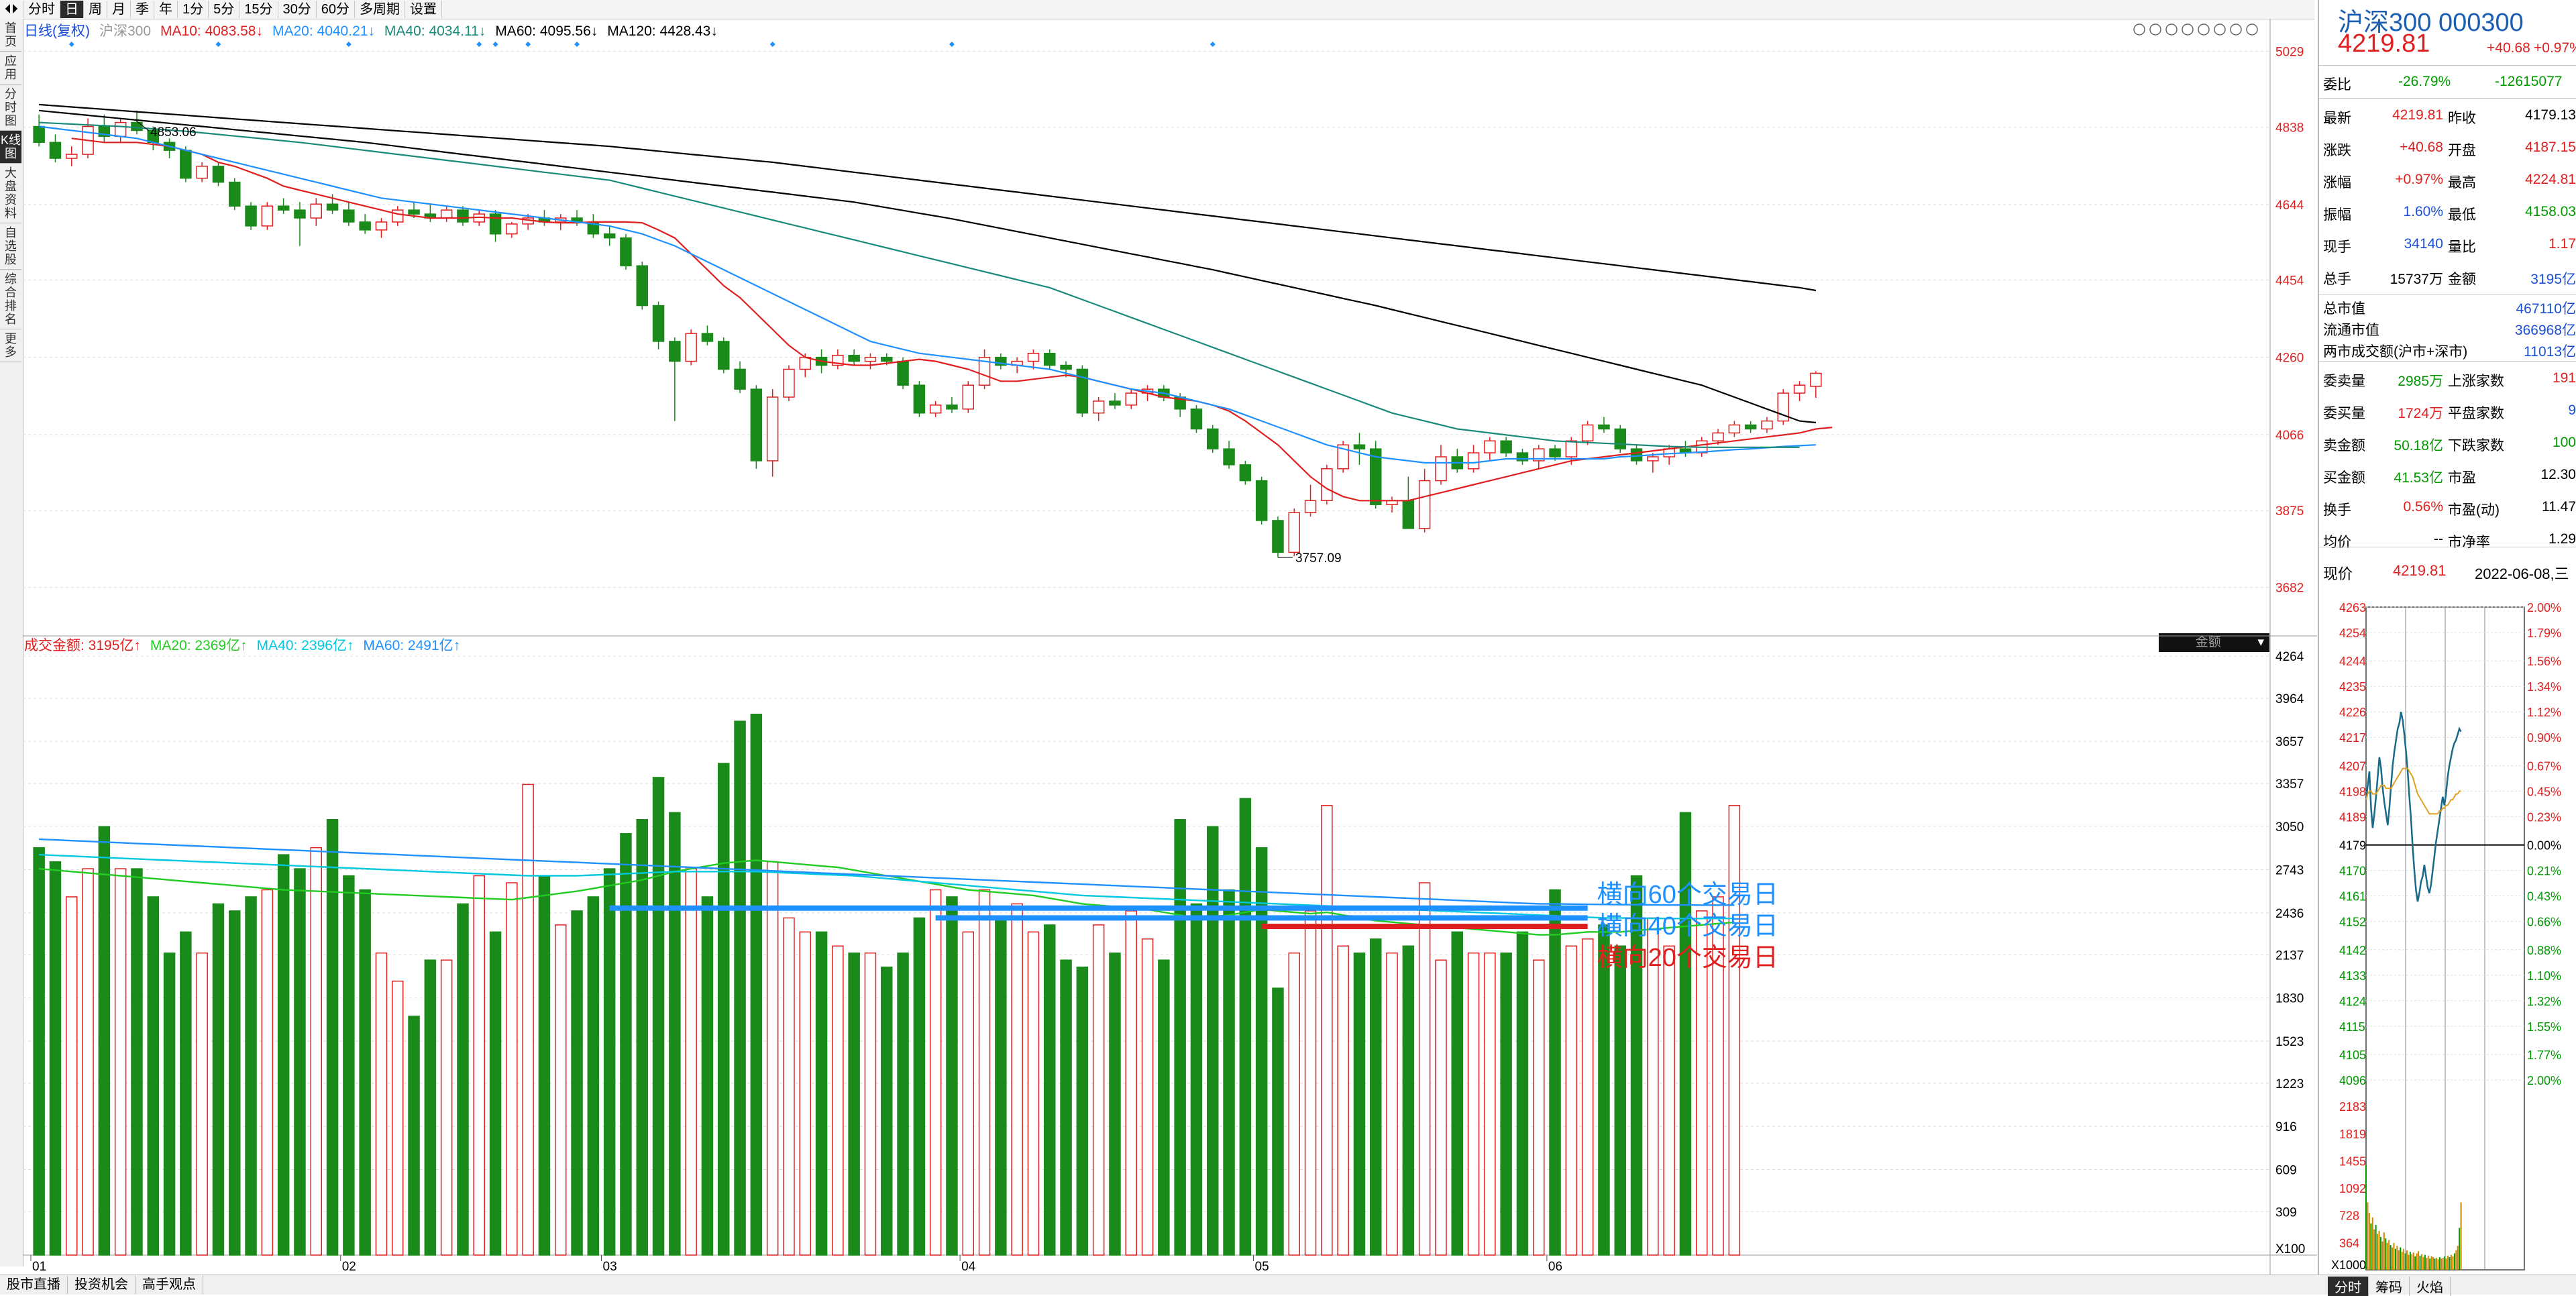  I want to click on left-nav-item: 应用, so click(10, 68).